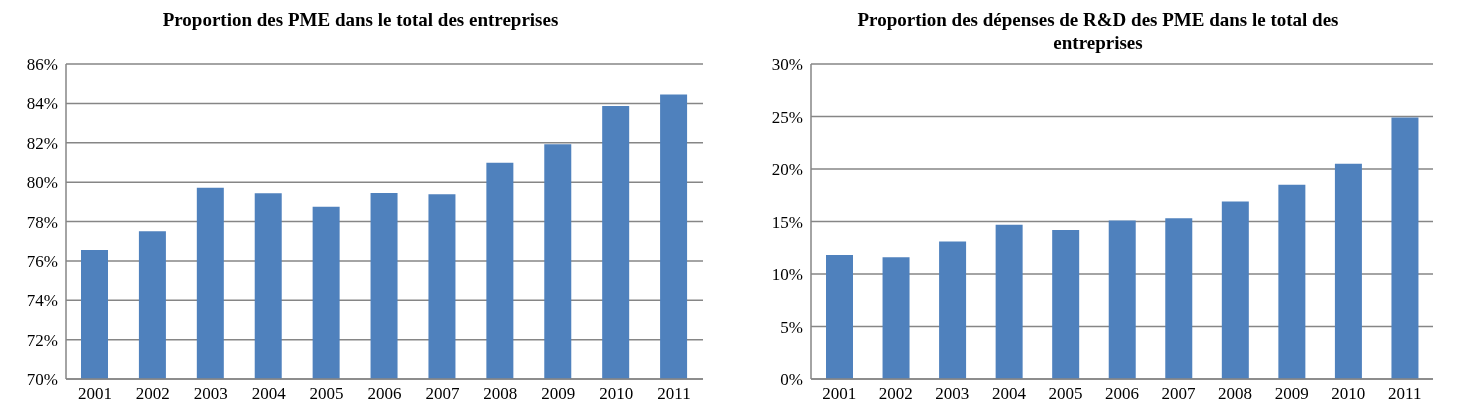 Image resolution: width=1468 pixels, height=417 pixels. I want to click on y-tick-label: 30%, so click(787, 65).